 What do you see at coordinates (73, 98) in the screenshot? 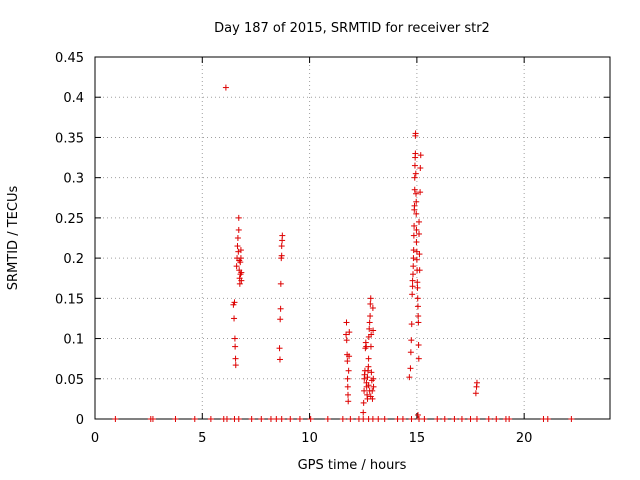
I see `y-tick-label: 0.4` at bounding box center [73, 98].